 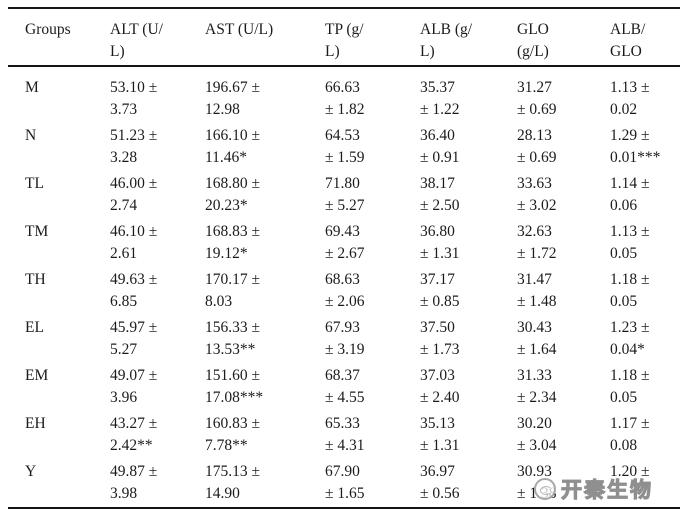 I want to click on cell-group: EM, so click(x=37, y=375).